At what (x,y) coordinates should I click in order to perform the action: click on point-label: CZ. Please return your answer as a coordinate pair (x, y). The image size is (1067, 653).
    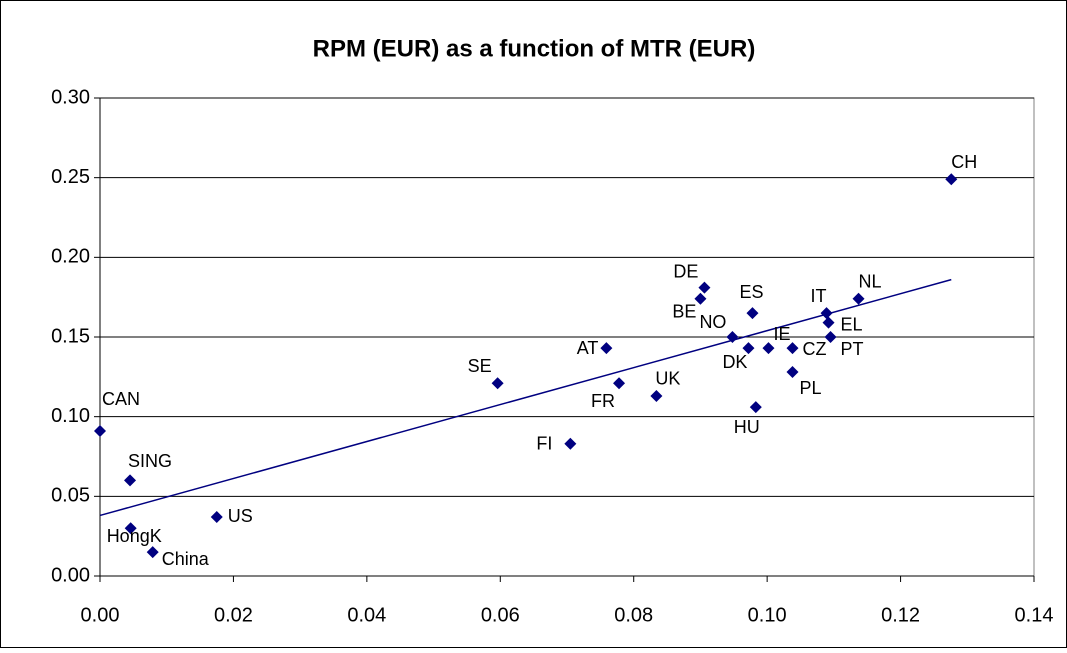
    Looking at the image, I should click on (814, 349).